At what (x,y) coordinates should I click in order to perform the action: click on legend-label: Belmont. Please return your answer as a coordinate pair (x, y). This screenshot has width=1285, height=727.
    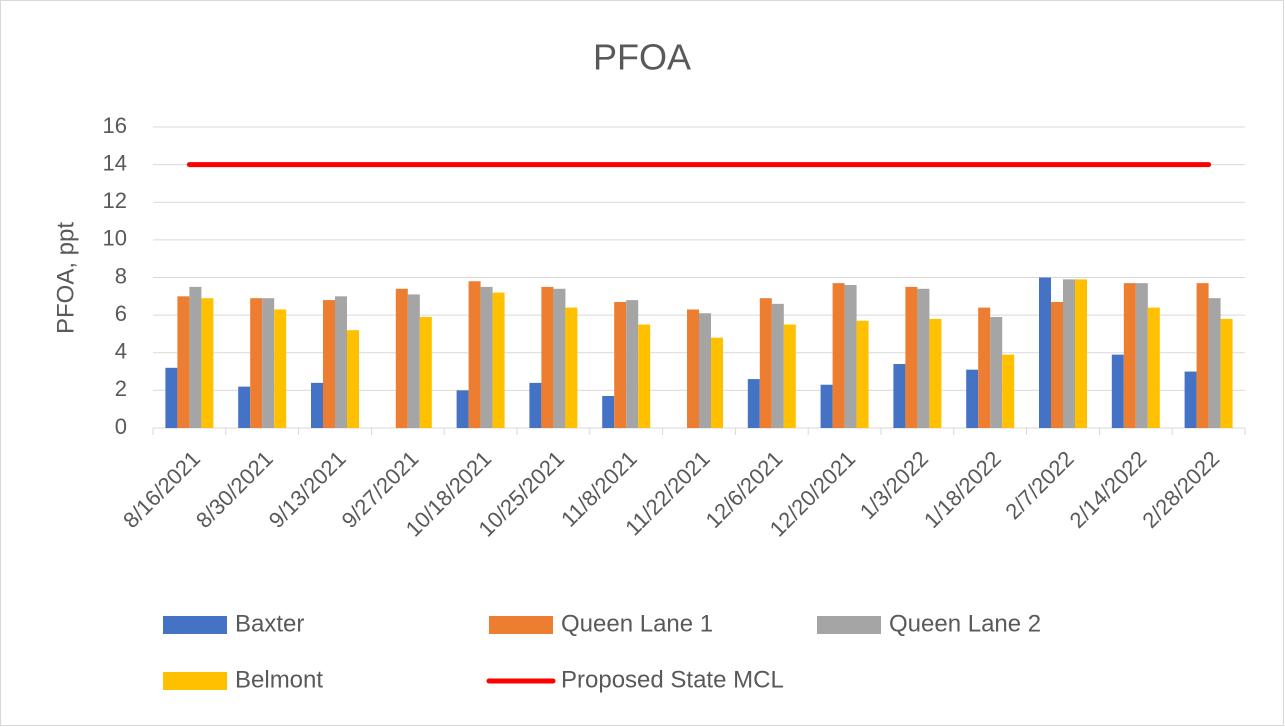
    Looking at the image, I should click on (279, 679).